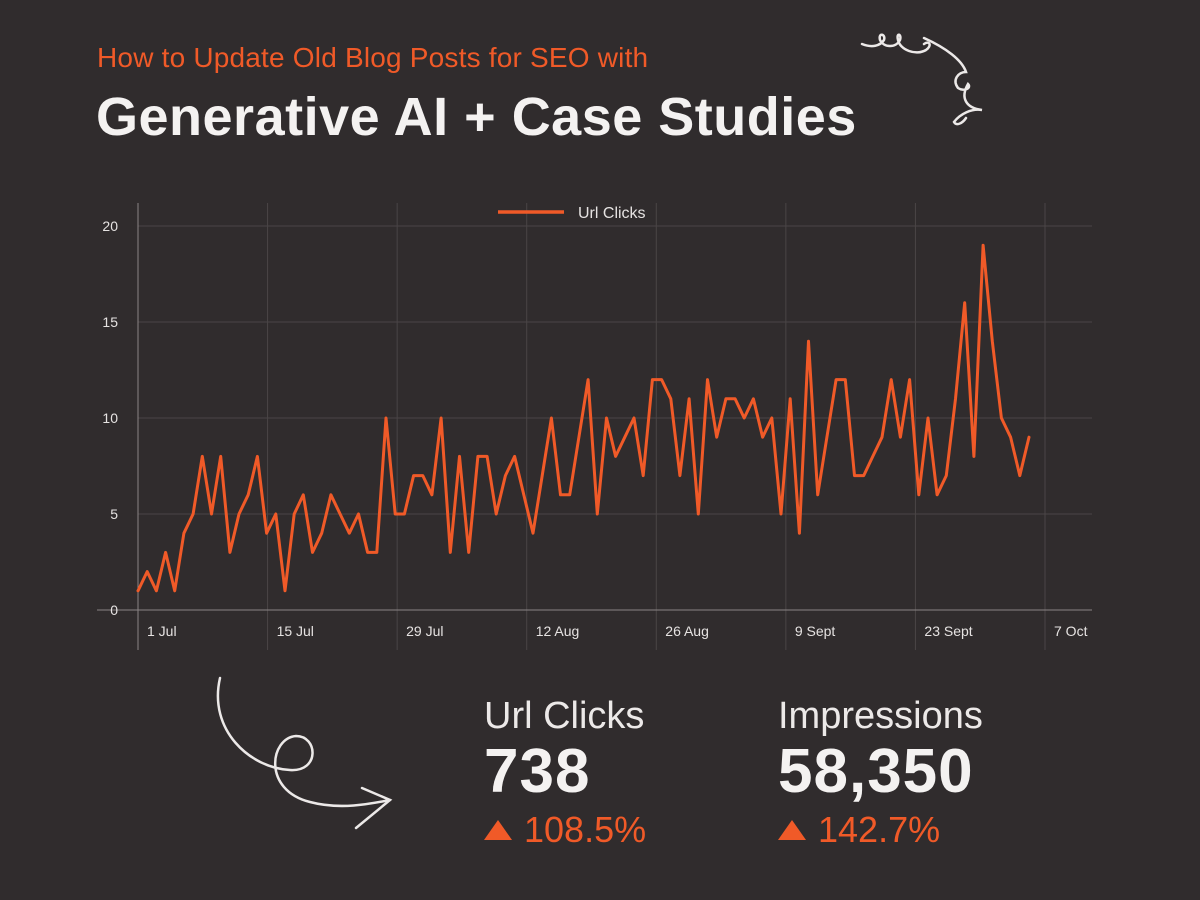 The height and width of the screenshot is (900, 1200). I want to click on stat-value: 738, so click(537, 771).